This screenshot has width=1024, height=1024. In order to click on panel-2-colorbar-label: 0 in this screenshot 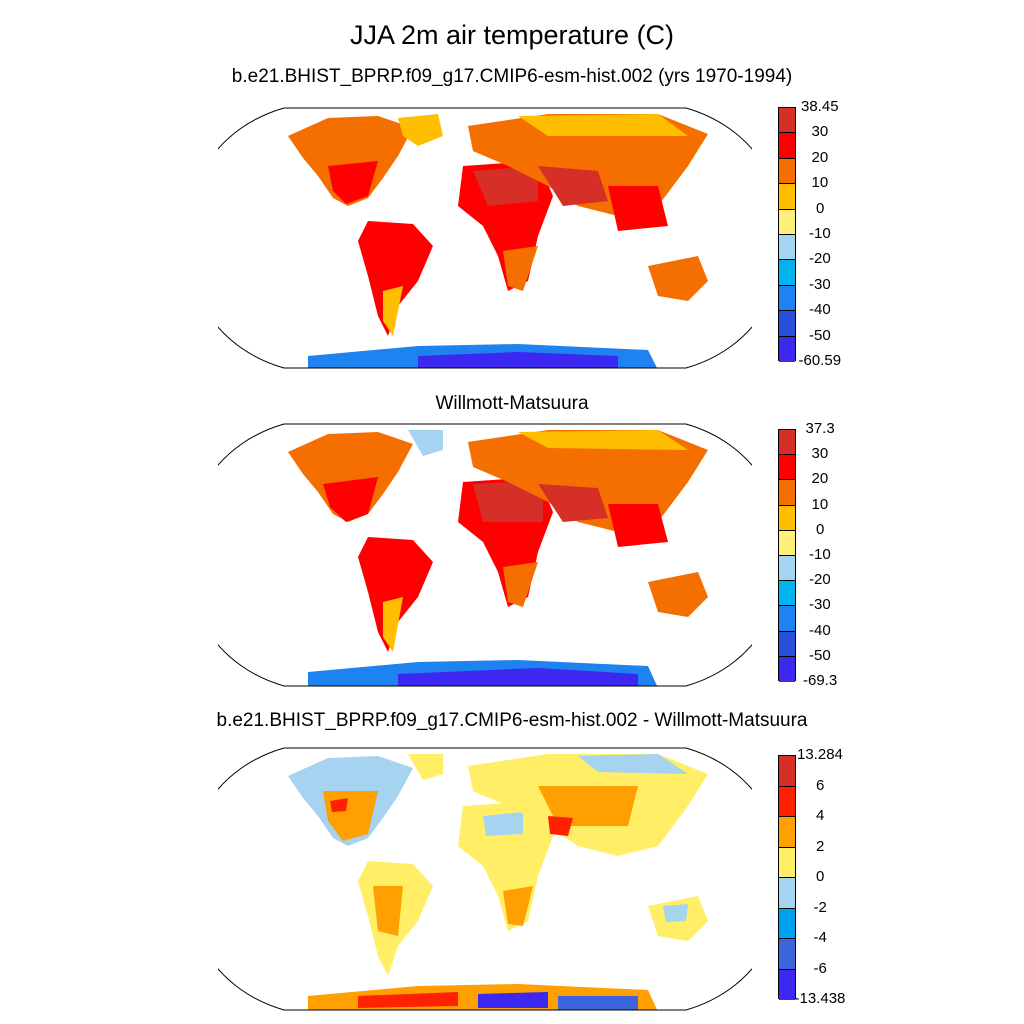, I will do `click(820, 529)`.